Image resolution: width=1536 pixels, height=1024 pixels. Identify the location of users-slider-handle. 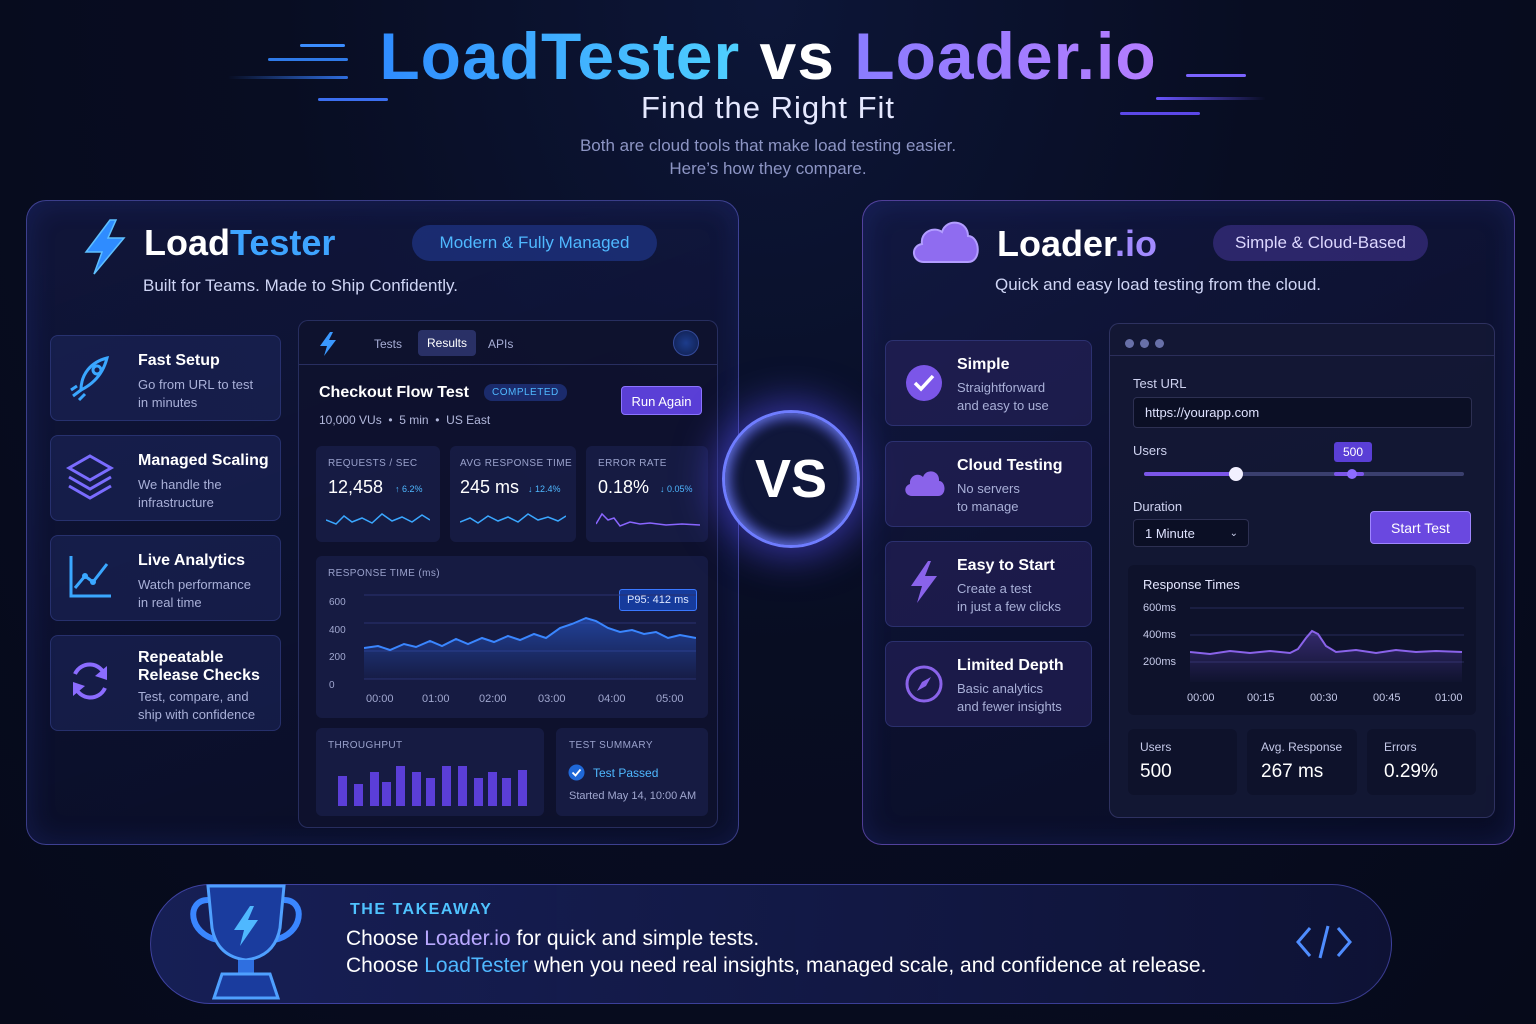
(1236, 474).